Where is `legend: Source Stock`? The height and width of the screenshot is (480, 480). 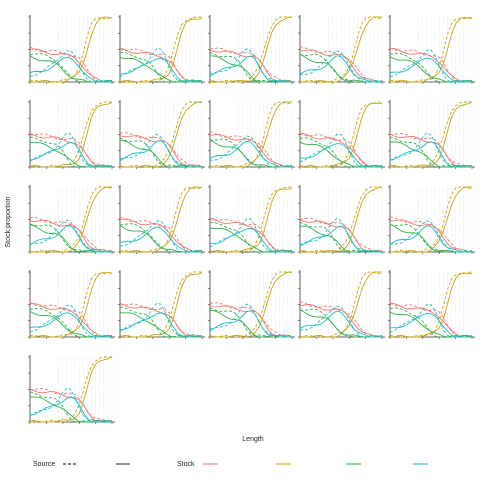 legend: Source Stock is located at coordinates (230, 464).